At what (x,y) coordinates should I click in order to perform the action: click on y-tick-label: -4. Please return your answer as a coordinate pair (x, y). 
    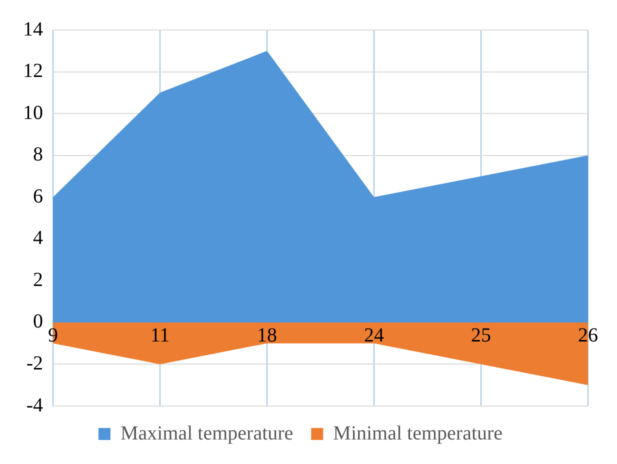
    Looking at the image, I should click on (34, 405).